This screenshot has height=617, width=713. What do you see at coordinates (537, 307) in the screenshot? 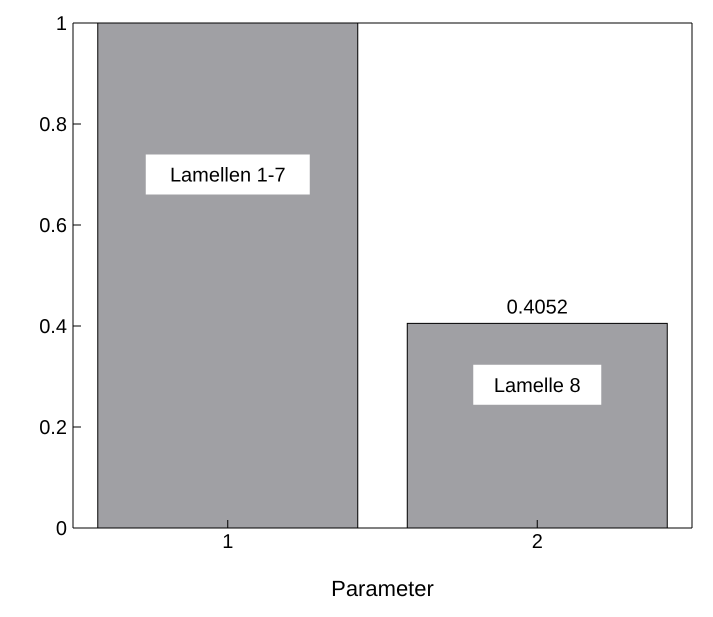
I see `data-label: 0.4052` at bounding box center [537, 307].